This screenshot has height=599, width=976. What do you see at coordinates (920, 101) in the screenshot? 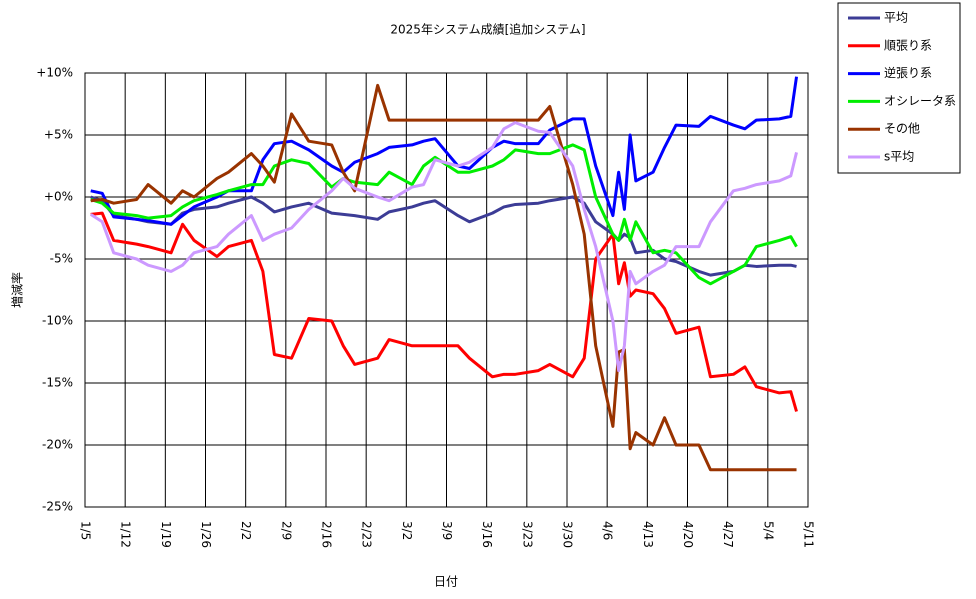
I see `legend-label: オシレータ系` at bounding box center [920, 101].